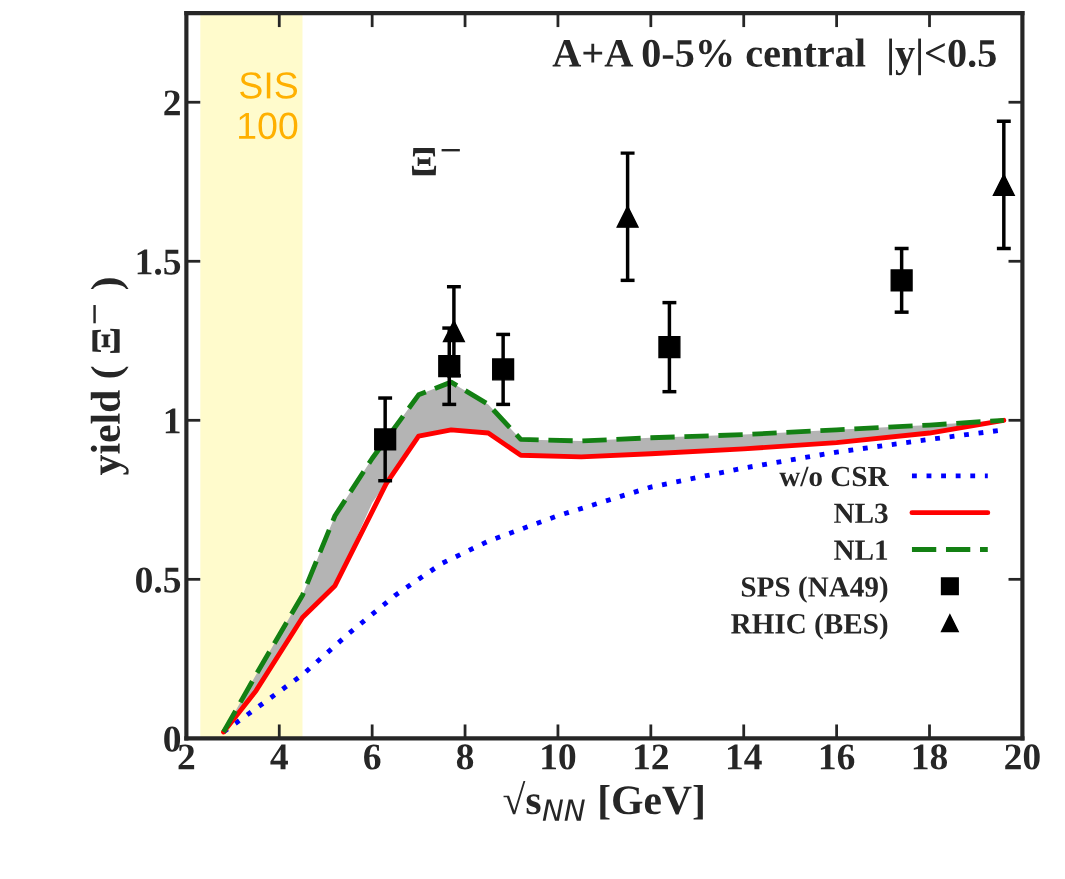 The width and height of the screenshot is (1065, 879). Describe the element at coordinates (930, 757) in the screenshot. I see `x-tick-label: 18` at that location.